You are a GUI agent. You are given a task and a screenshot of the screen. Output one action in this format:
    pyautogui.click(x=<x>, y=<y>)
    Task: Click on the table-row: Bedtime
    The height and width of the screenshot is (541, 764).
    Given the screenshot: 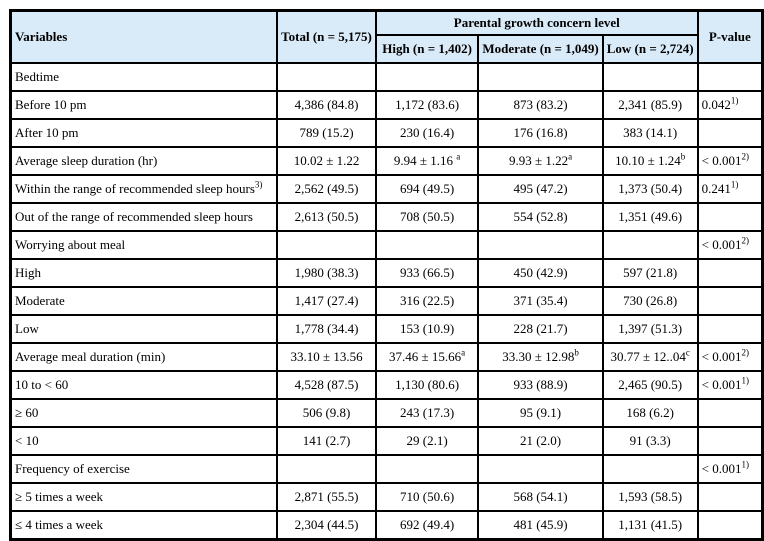 What is the action you would take?
    pyautogui.click(x=386, y=77)
    